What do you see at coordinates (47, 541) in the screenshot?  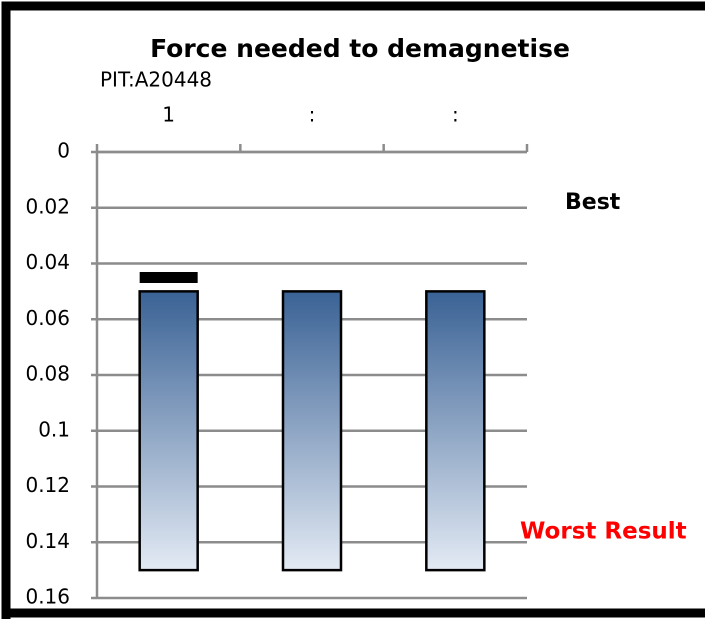 I see `y-tick-label: 0.14` at bounding box center [47, 541].